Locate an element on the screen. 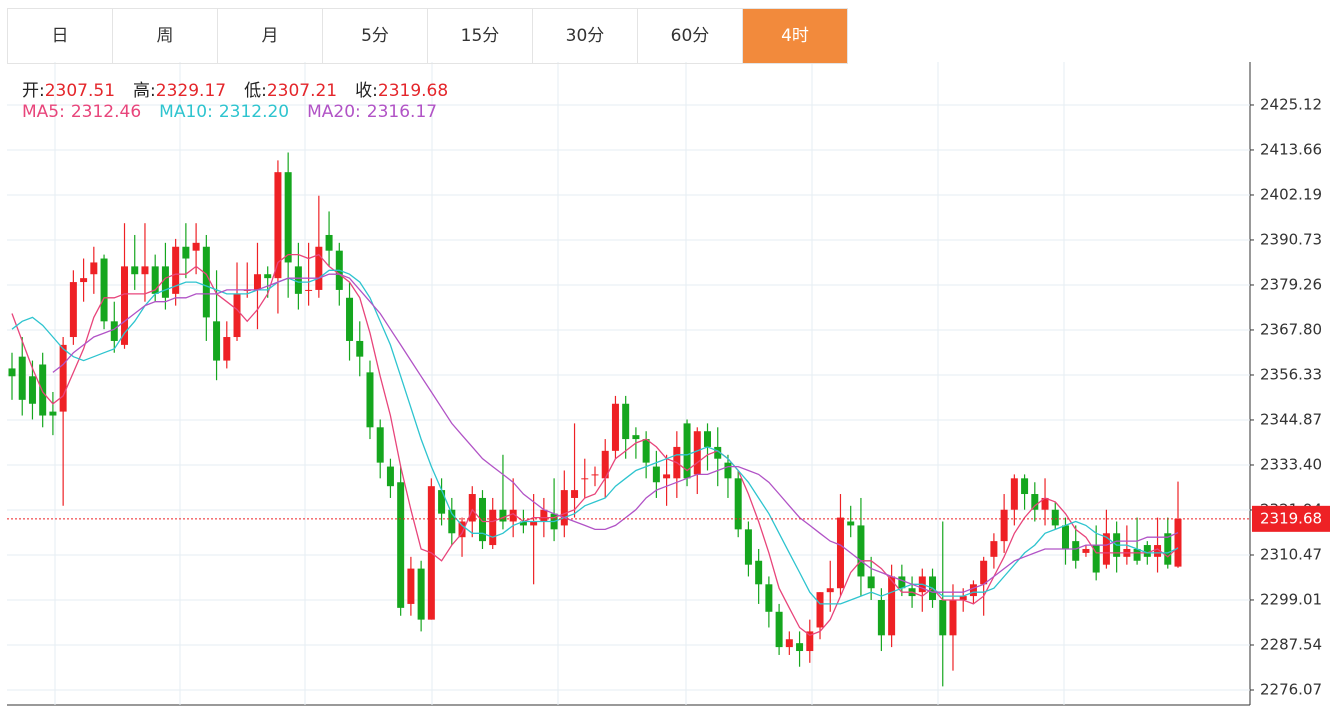  y-tick-label: 2413.66 is located at coordinates (1291, 149).